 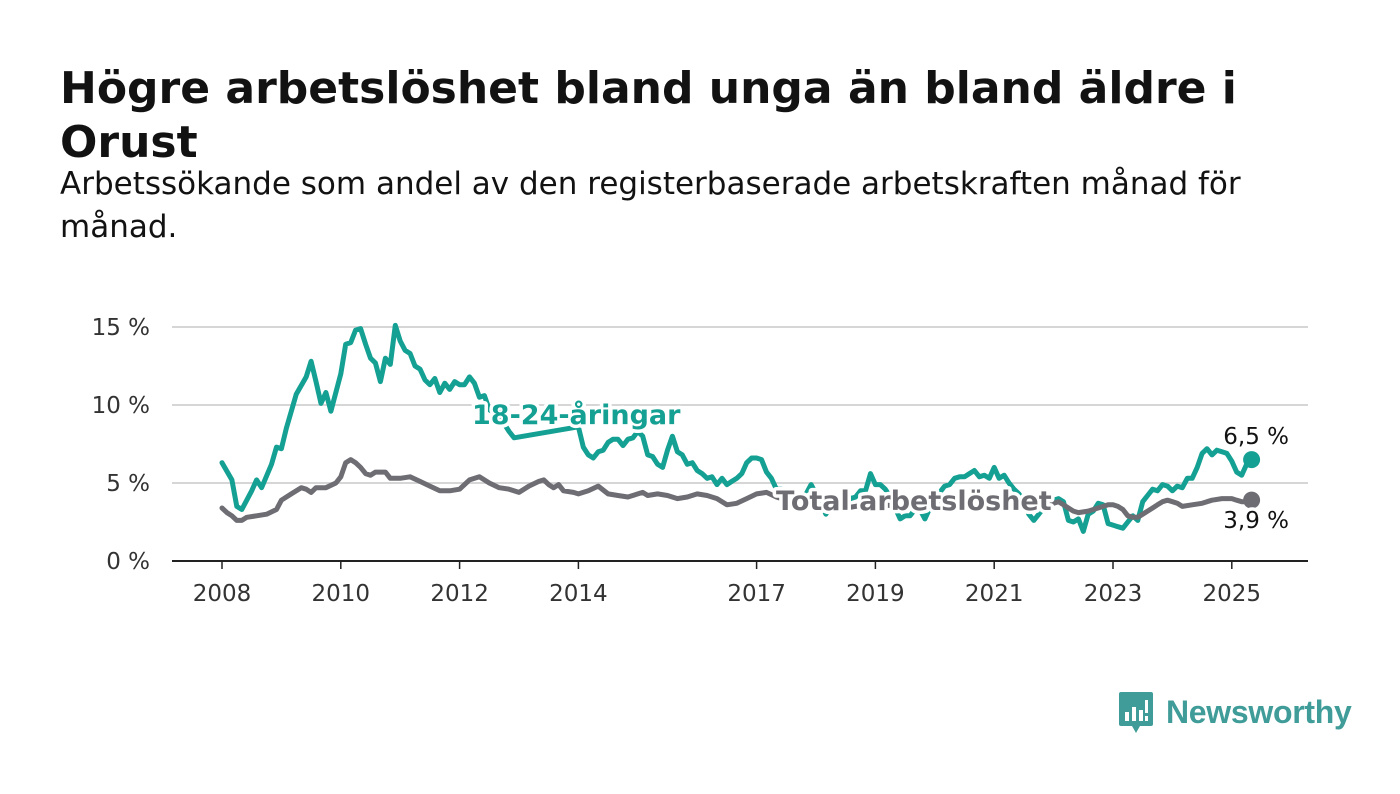 I want to click on total-series-label: Total arbetslöshet, so click(x=914, y=501).